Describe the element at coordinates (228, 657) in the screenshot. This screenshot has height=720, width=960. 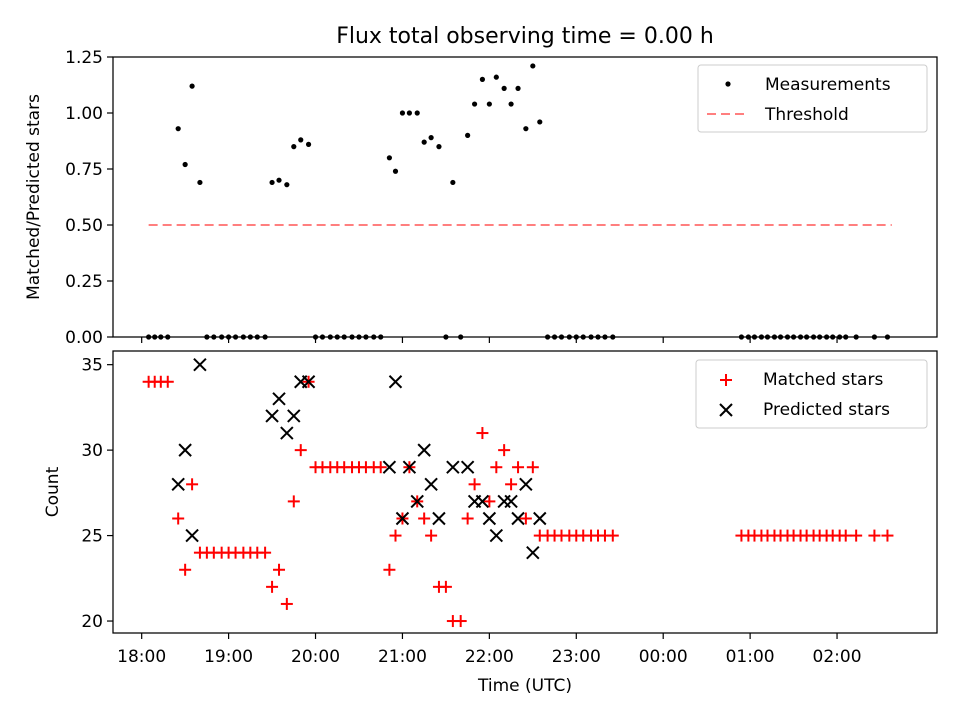
I see `x-tick-label: 19:00` at that location.